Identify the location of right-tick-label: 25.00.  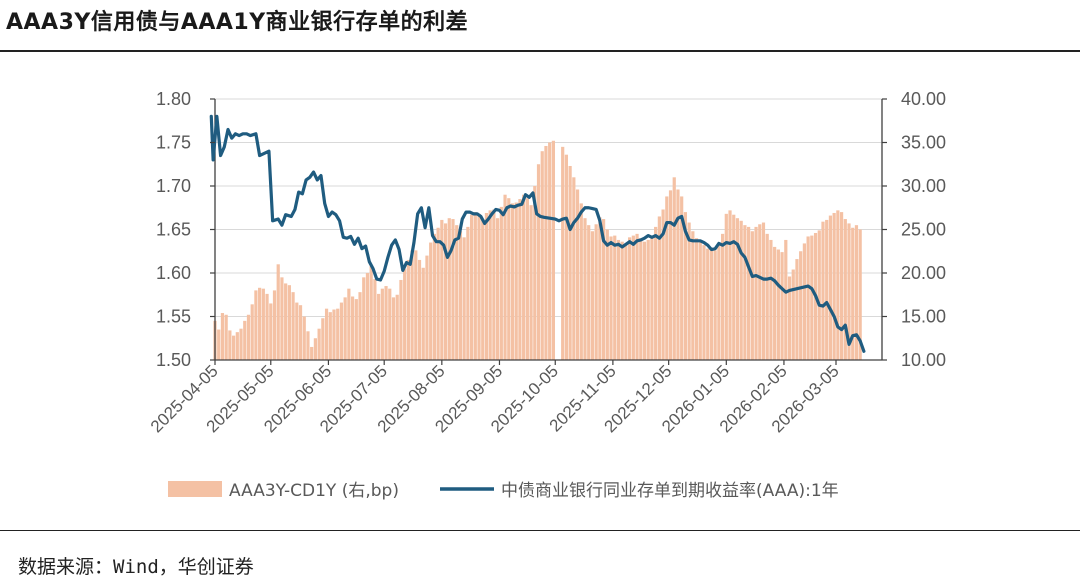
(923, 230).